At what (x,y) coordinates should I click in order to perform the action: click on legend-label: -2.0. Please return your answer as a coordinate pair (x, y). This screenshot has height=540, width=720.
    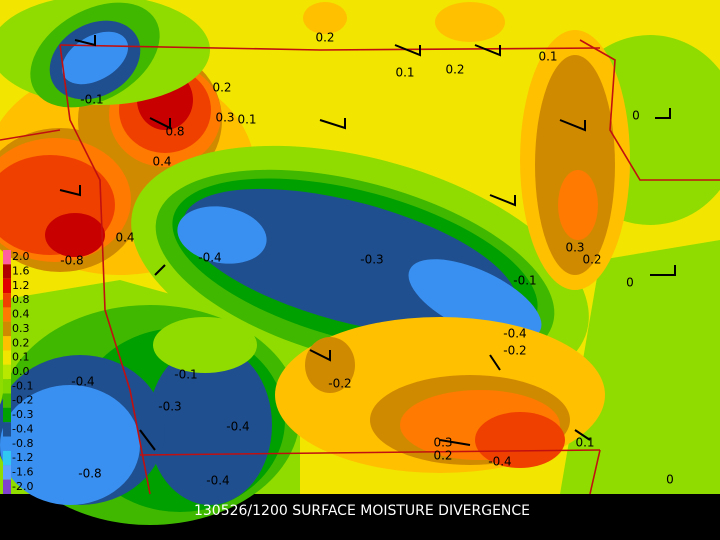
    Looking at the image, I should click on (22, 486).